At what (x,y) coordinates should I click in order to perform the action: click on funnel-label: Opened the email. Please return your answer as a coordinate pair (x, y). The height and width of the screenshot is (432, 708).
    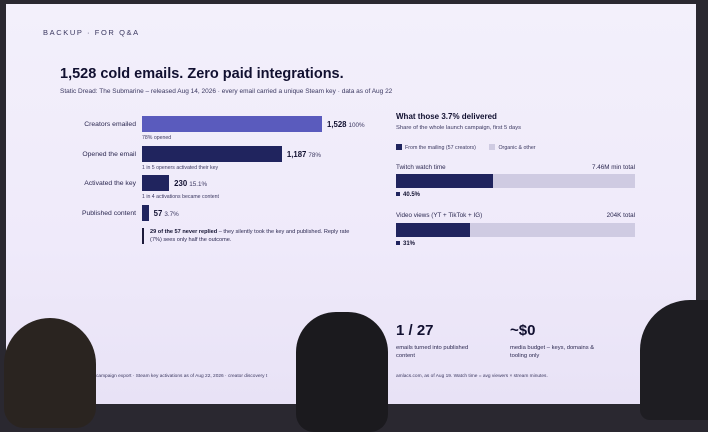
    Looking at the image, I should click on (109, 154).